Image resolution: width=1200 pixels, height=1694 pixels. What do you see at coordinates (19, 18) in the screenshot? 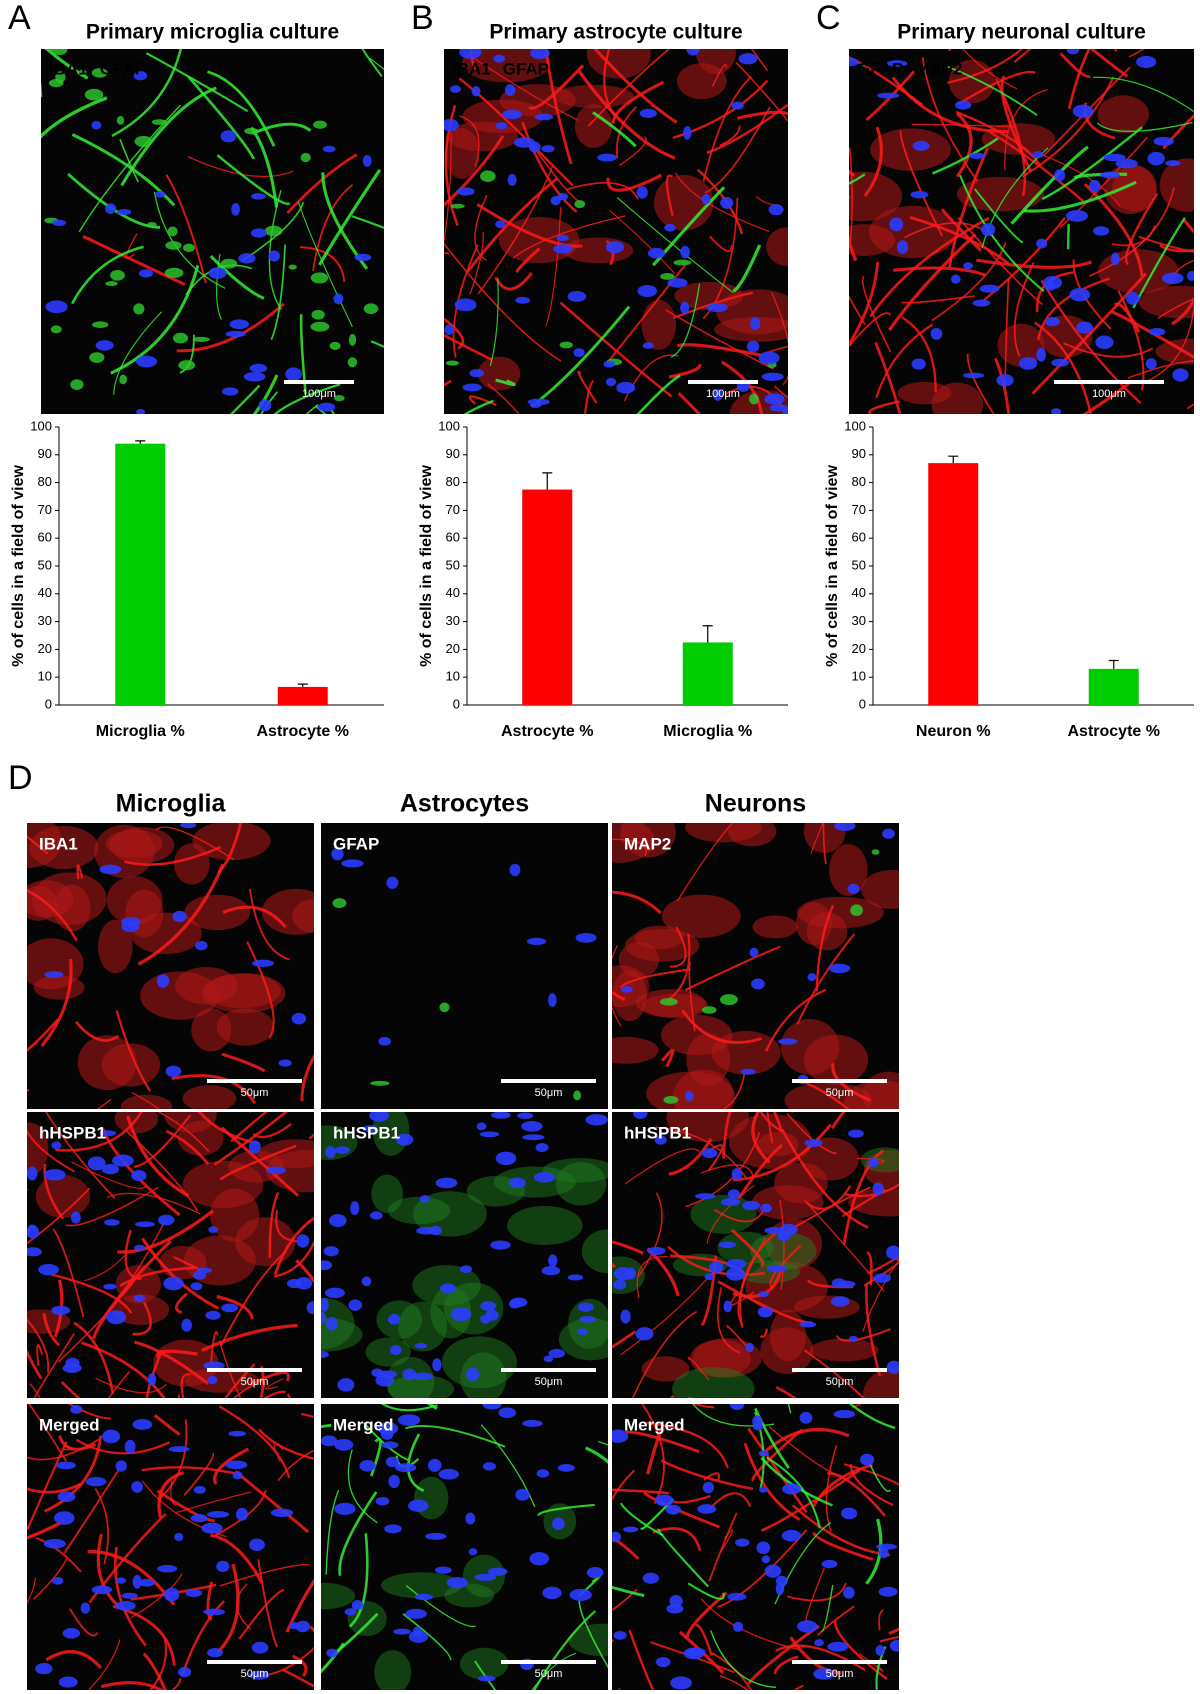
I see `panel-letter: A` at bounding box center [19, 18].